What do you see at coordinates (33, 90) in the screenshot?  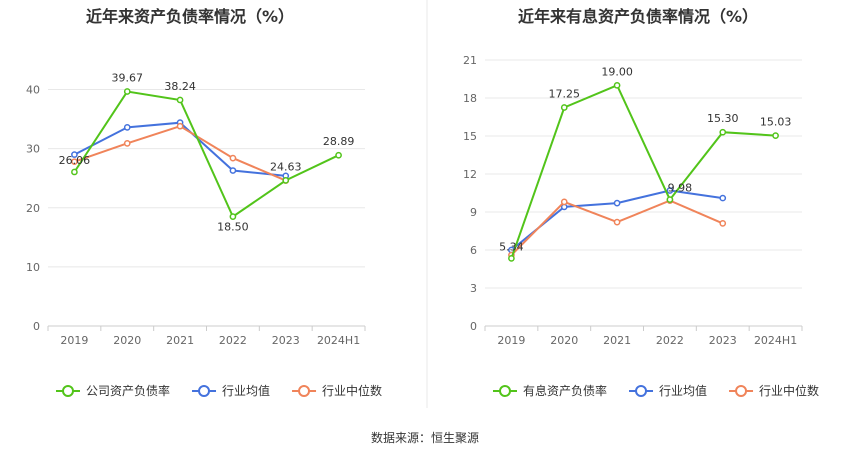 I see `y-tick-label: 40` at bounding box center [33, 90].